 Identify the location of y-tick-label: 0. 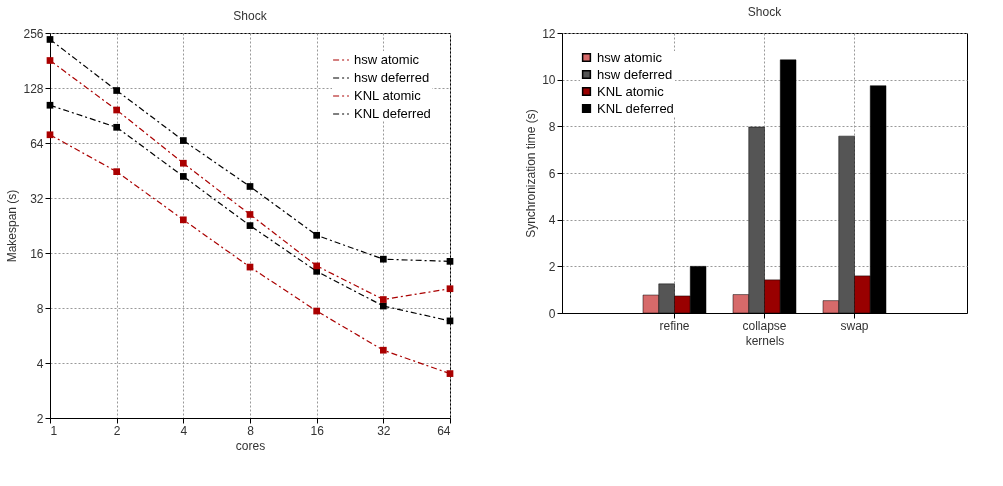
(552, 313).